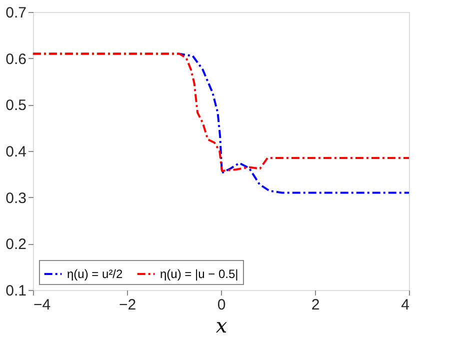 The width and height of the screenshot is (471, 353). Describe the element at coordinates (95, 274) in the screenshot. I see `legend-label: η(u) = u²/2` at that location.